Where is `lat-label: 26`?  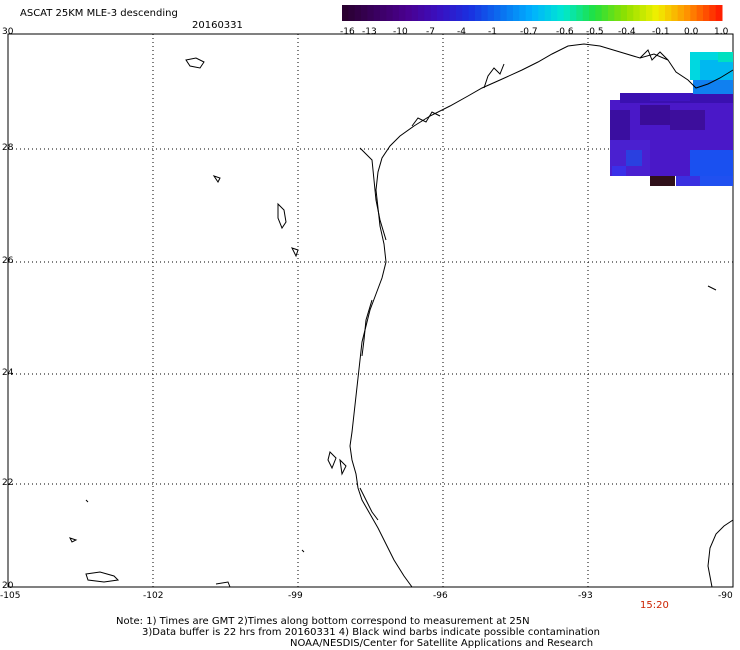 lat-label: 26 is located at coordinates (8, 261).